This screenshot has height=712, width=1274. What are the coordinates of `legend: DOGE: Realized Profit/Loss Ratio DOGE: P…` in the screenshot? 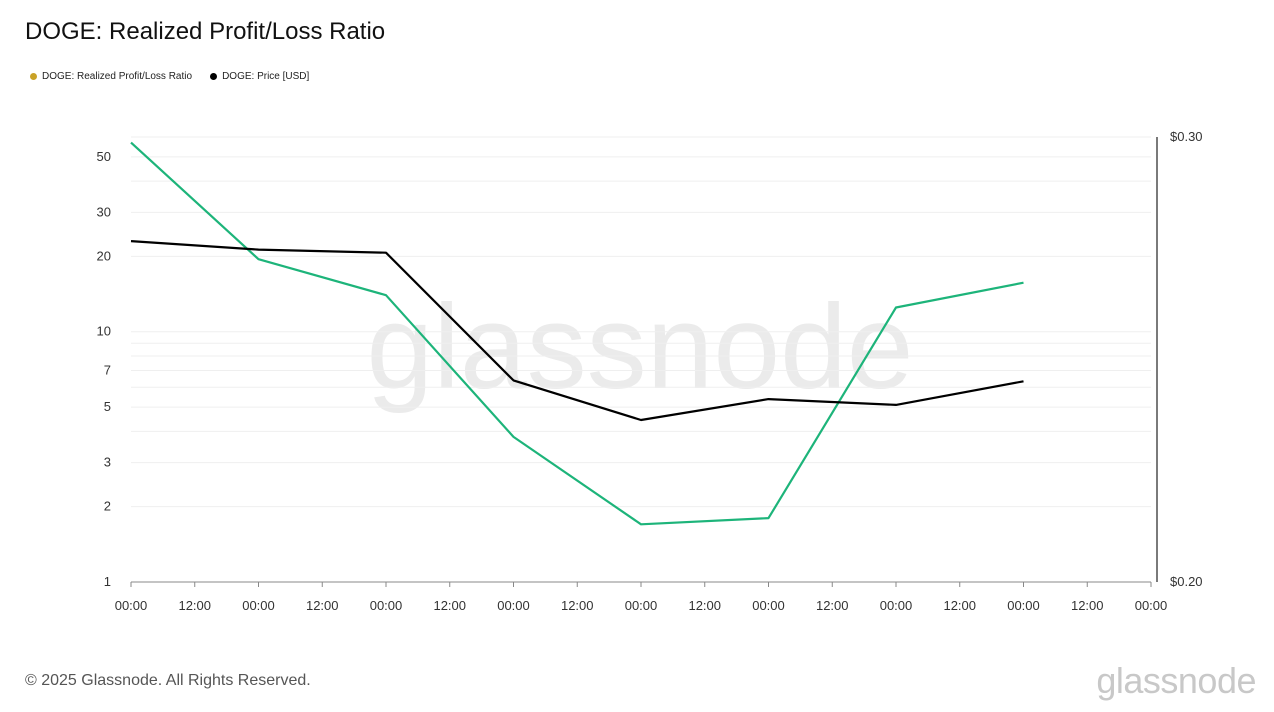 It's located at (169, 76).